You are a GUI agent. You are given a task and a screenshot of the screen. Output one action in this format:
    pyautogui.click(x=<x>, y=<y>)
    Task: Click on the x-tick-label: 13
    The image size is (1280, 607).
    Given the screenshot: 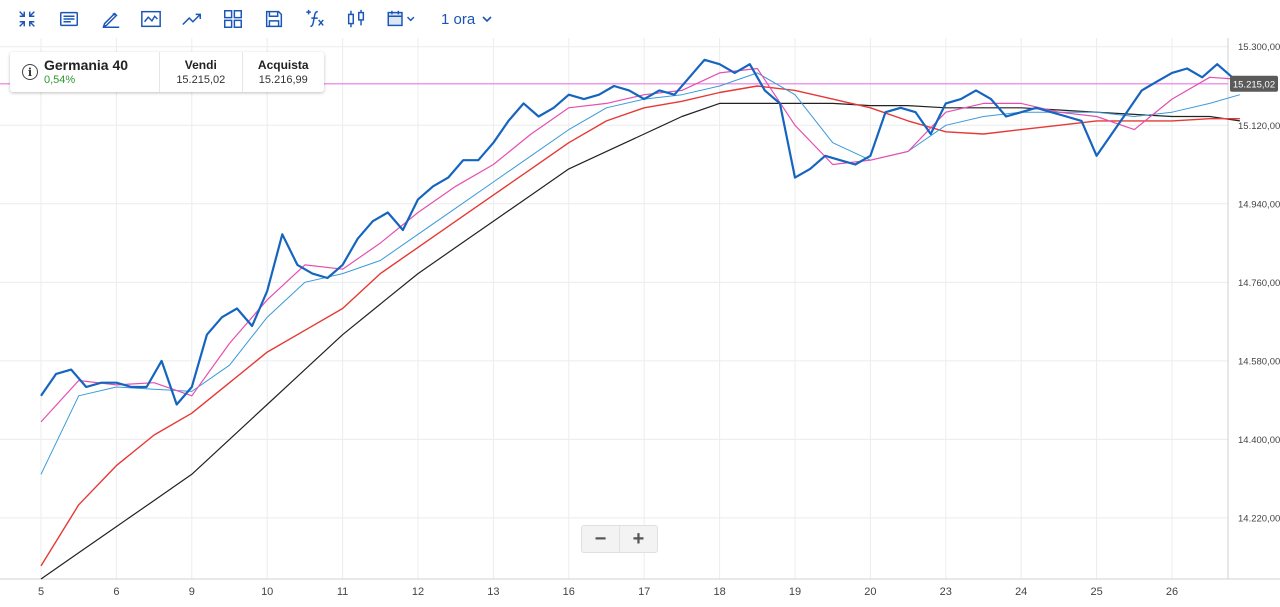 What is the action you would take?
    pyautogui.click(x=493, y=592)
    